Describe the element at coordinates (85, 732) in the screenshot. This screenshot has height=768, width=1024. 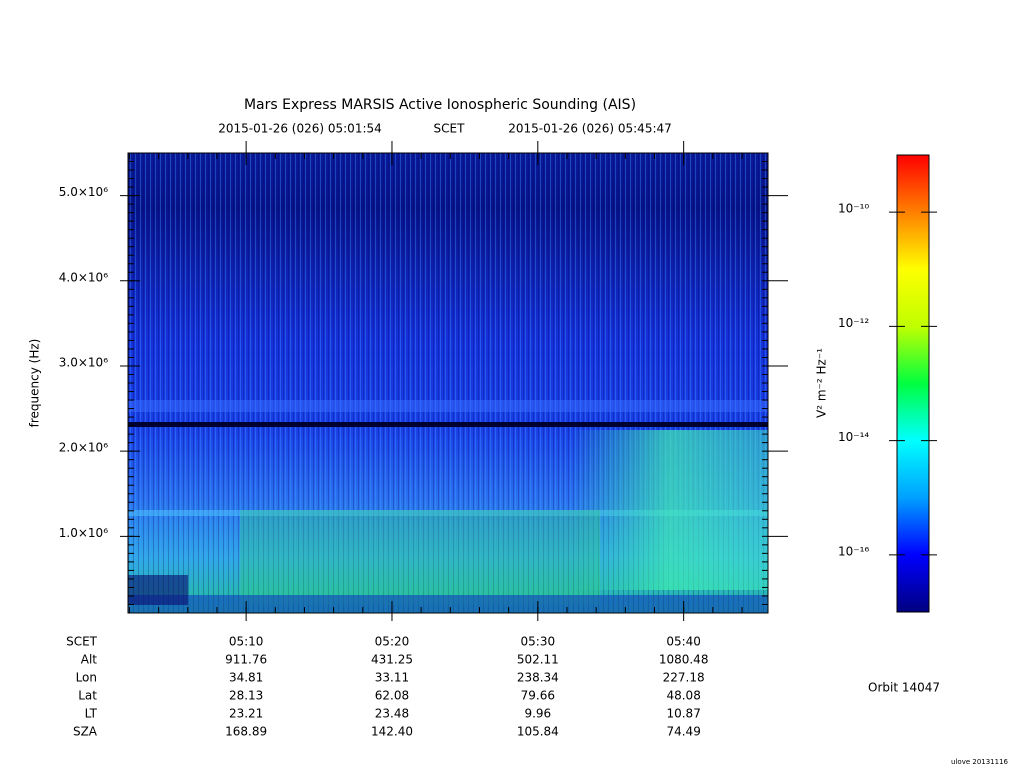
I see `ephemeris-label: SZA` at that location.